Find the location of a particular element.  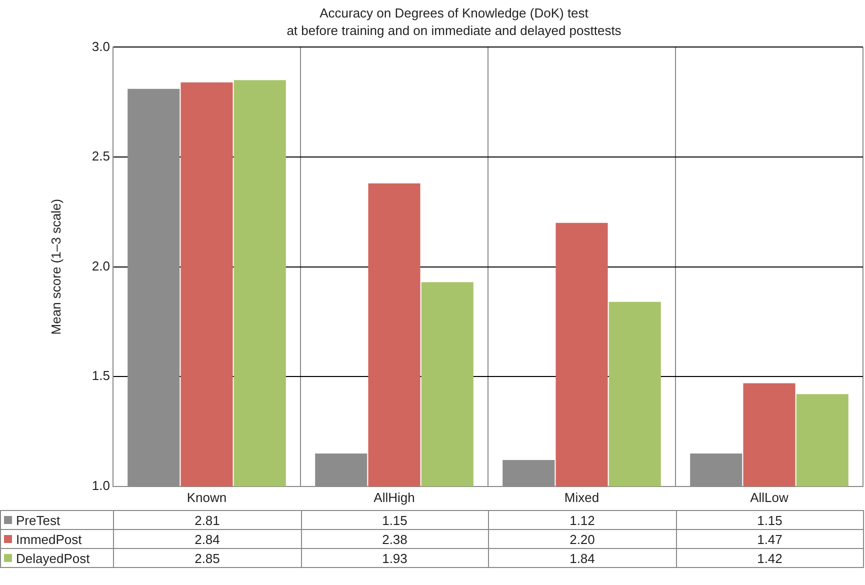

legend-label: ImmedPost is located at coordinates (49, 539).